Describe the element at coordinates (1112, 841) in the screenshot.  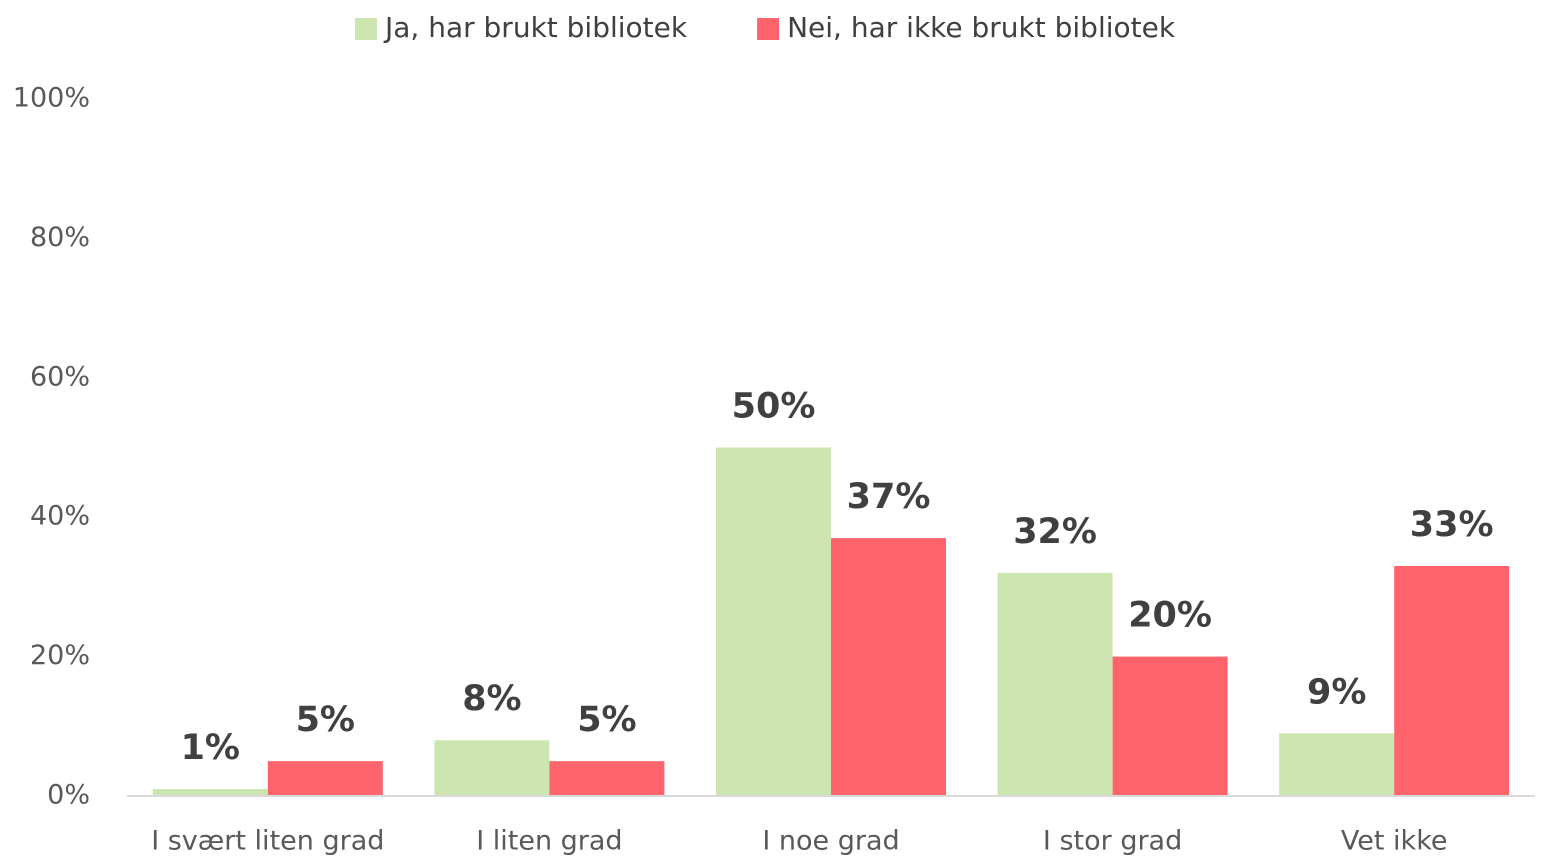
I see `x-tick-label: I stor grad` at that location.